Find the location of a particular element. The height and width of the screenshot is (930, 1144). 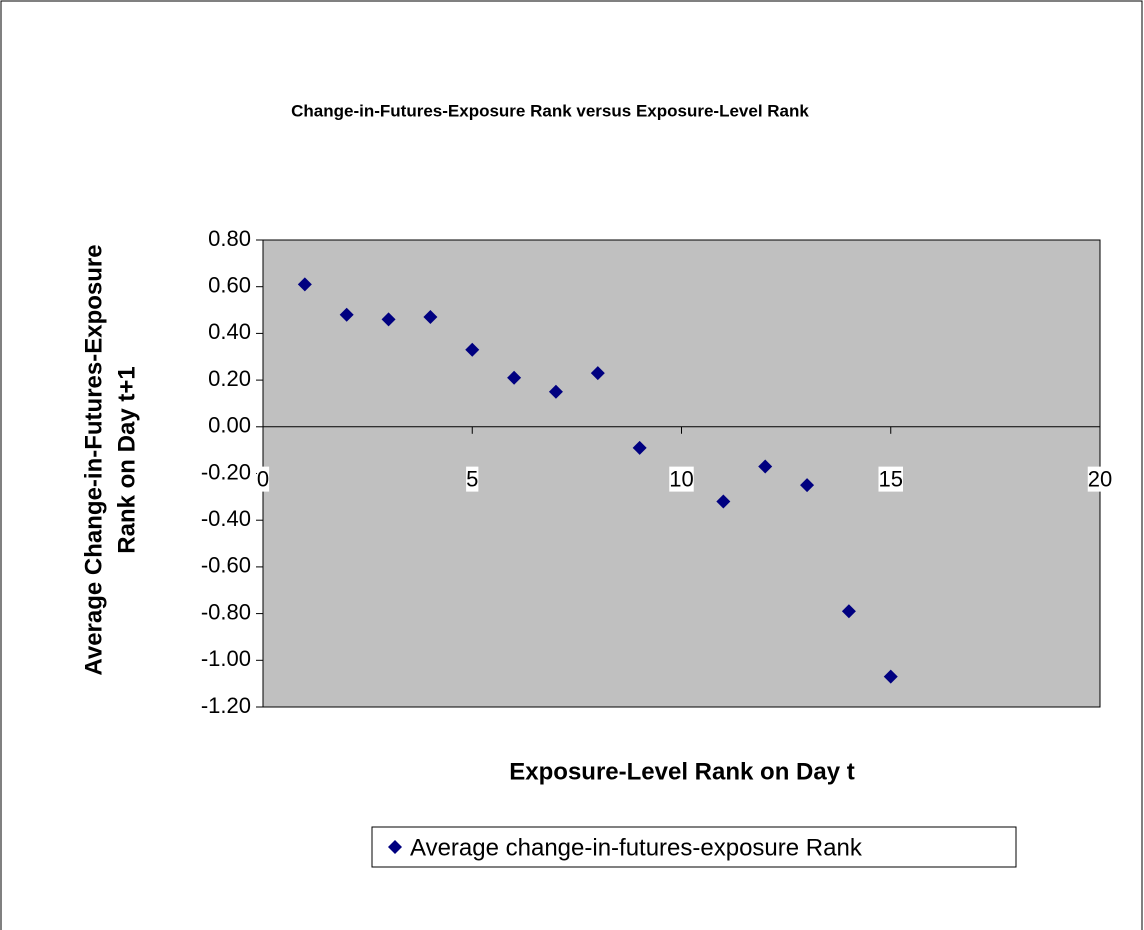

y-axis-title-line: Rank on Day t+1 is located at coordinates (126, 459).